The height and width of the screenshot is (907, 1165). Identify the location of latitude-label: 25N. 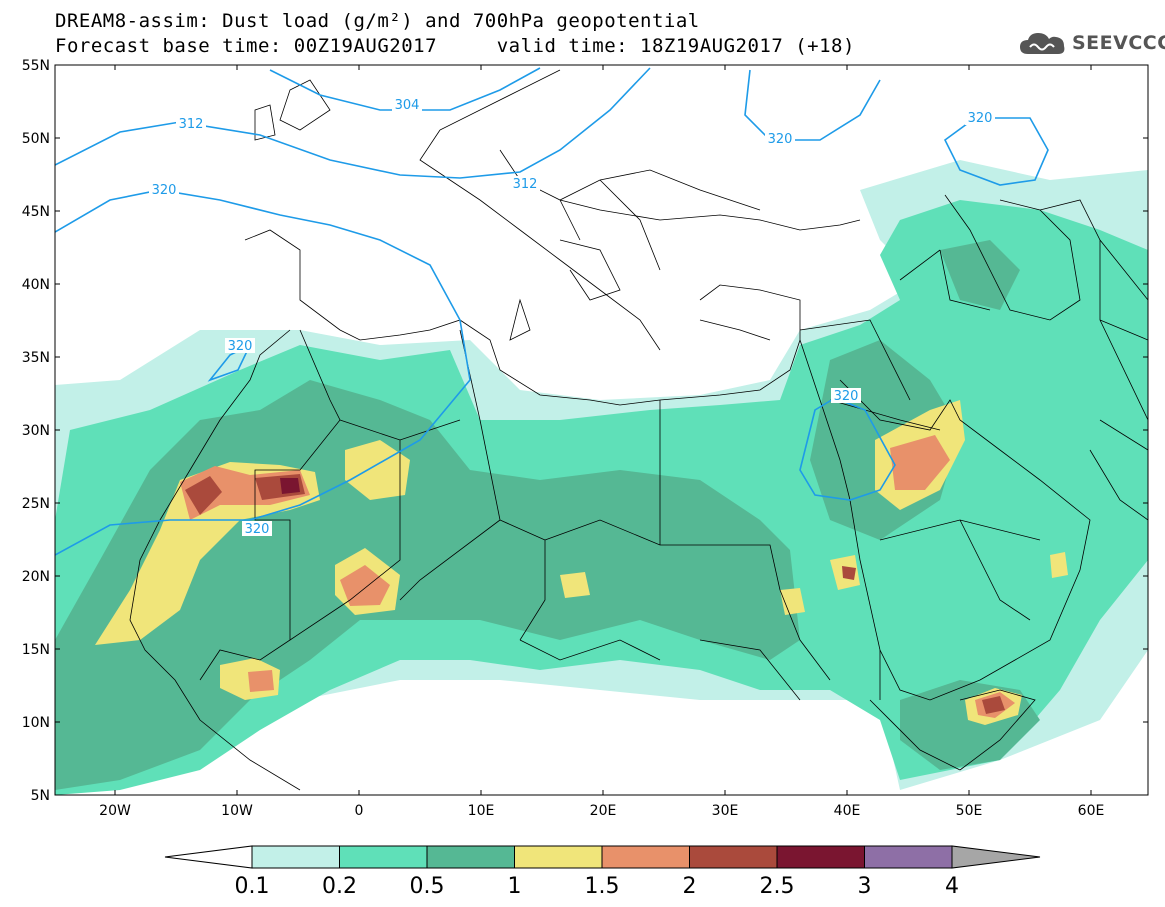
(36, 504).